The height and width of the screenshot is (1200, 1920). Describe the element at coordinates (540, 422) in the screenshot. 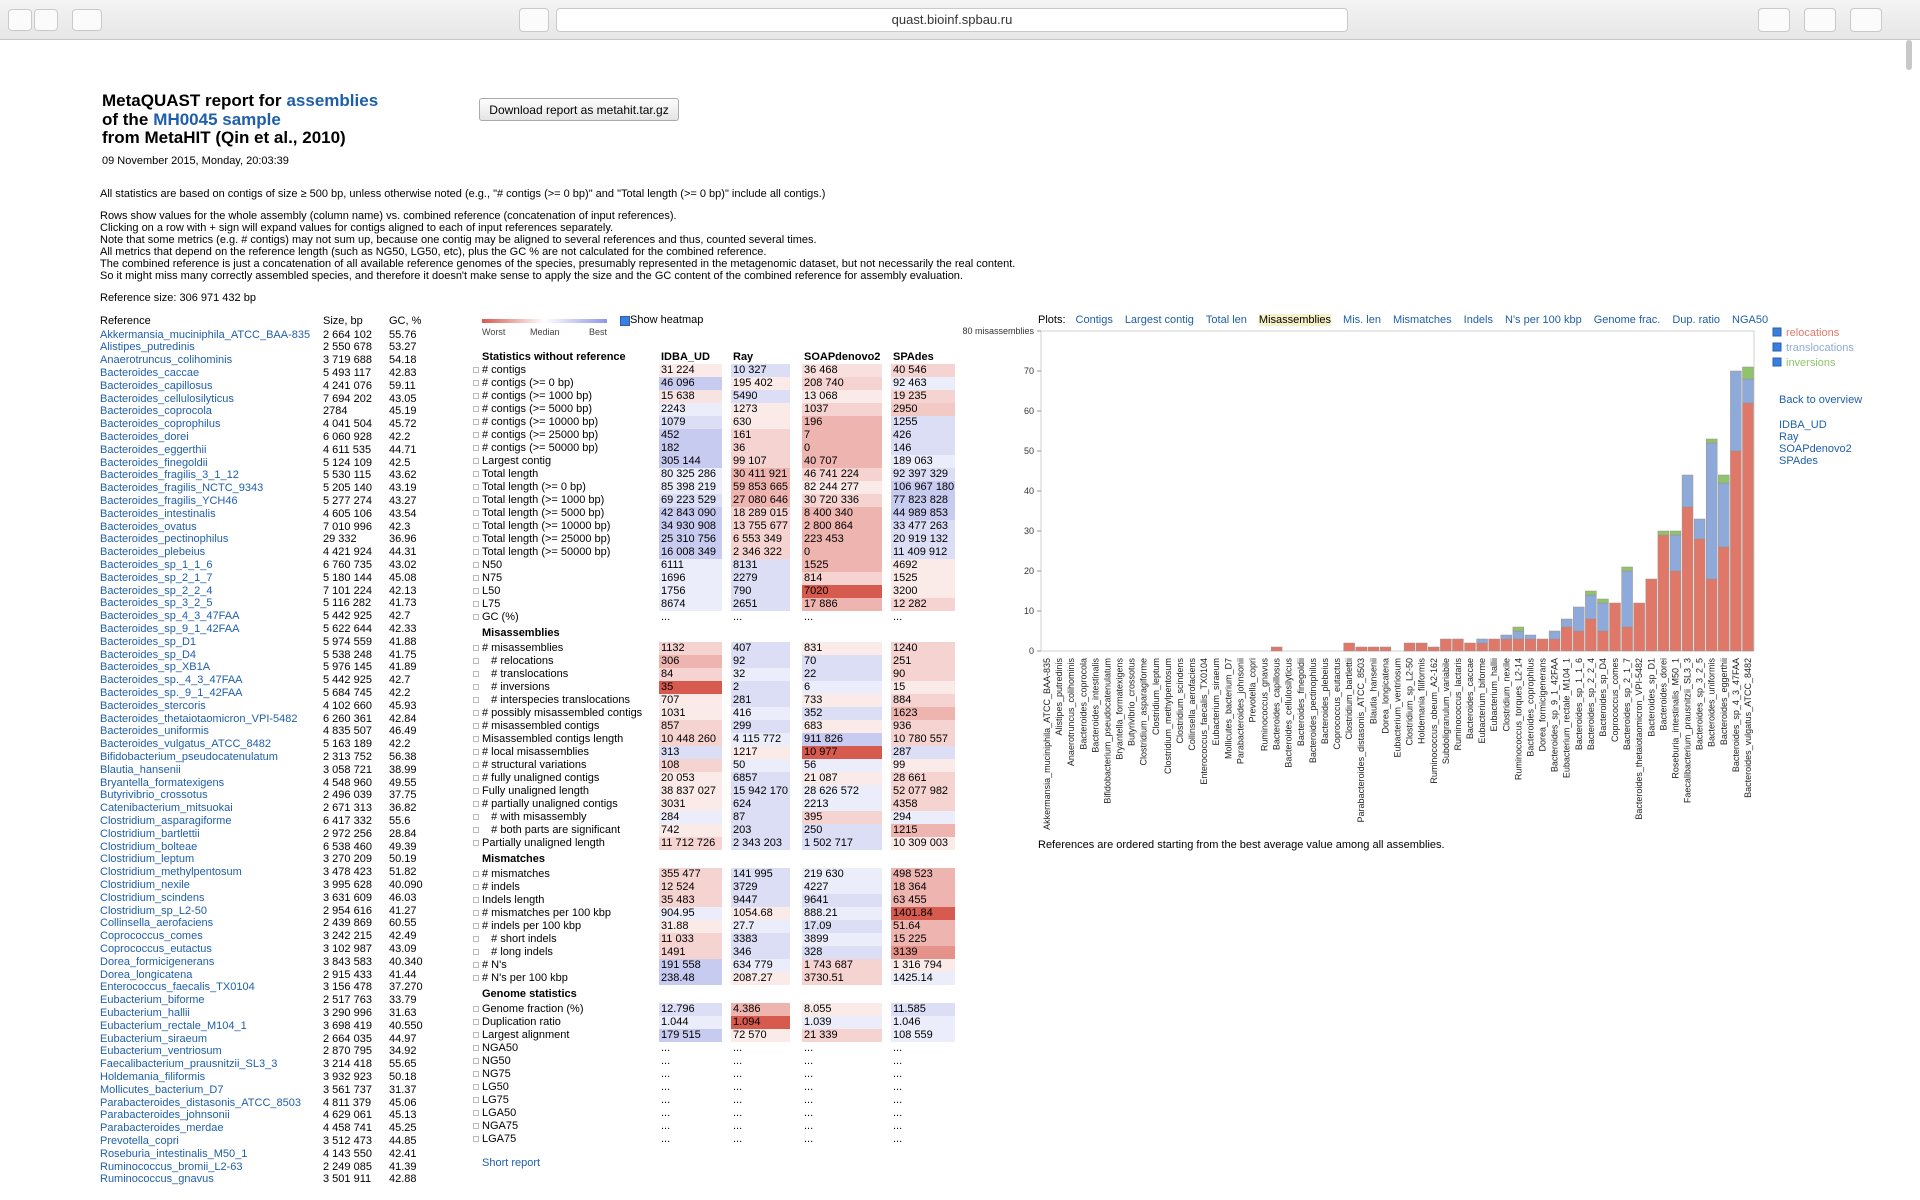

I see `stat-label: # contigs (>= 10000 bp)` at that location.